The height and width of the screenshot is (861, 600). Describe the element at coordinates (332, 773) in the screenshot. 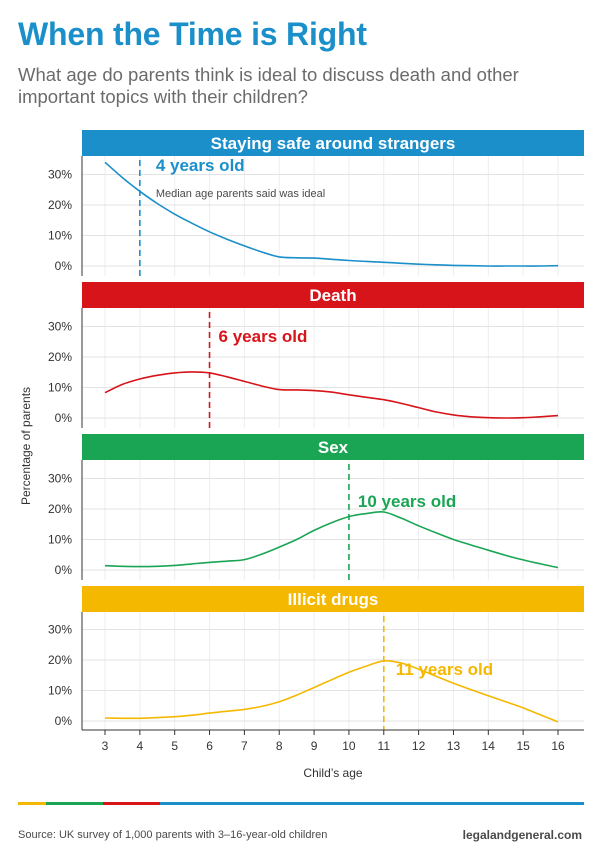

I see `x-axis-title: Child’s age` at that location.